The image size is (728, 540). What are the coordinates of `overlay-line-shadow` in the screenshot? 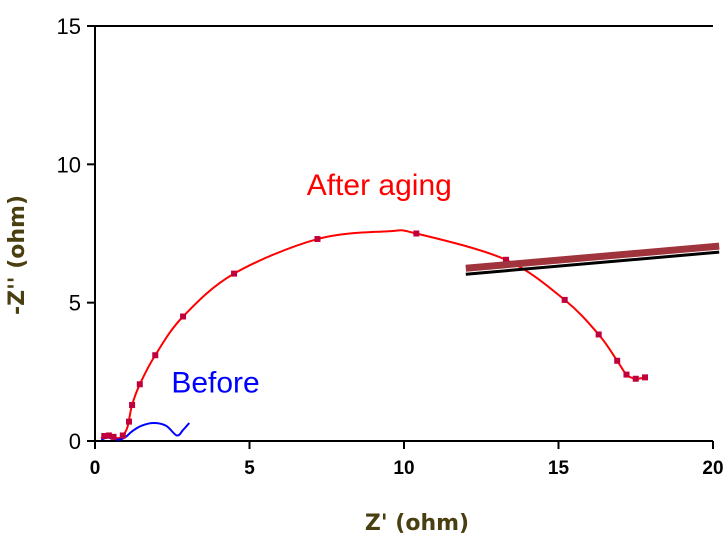 It's located at (592, 257).